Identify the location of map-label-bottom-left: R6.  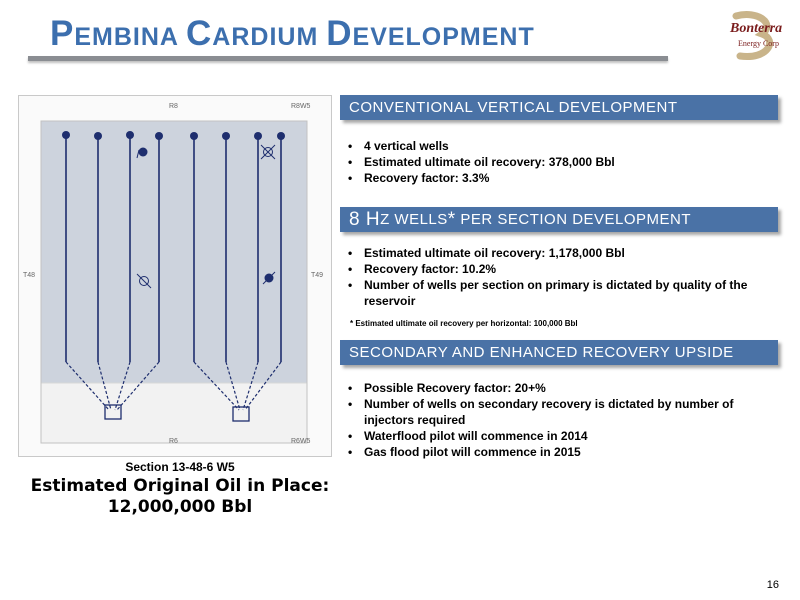
(173, 441).